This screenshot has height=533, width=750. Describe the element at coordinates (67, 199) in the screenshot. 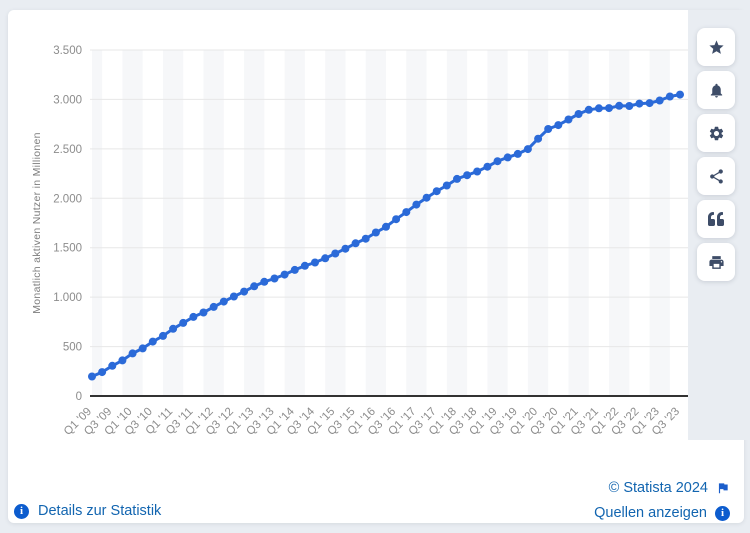

I see `y-tick-label: 2.000` at that location.